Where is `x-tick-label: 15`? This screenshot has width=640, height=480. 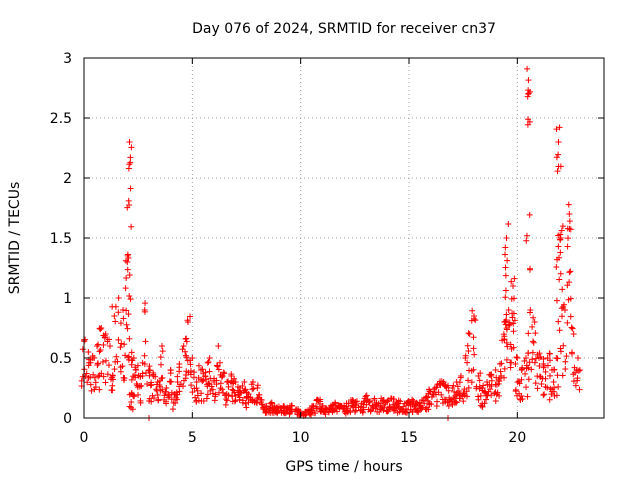
x-tick-label: 15 is located at coordinates (409, 438).